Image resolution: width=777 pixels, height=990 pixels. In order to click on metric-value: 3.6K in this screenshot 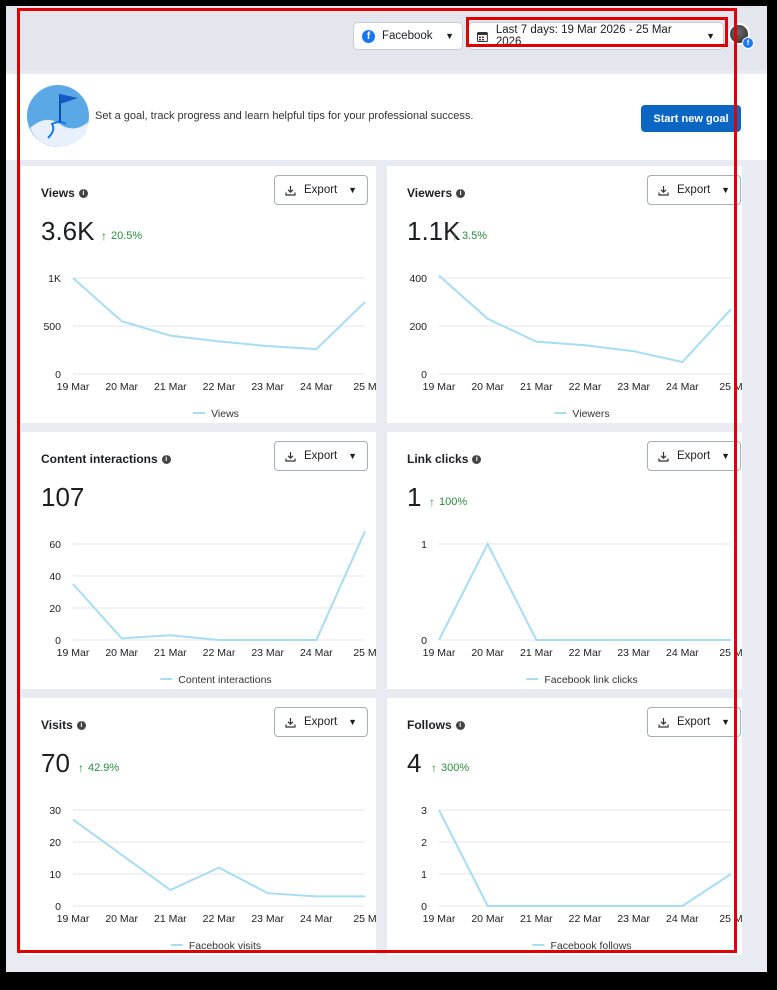, I will do `click(68, 231)`.